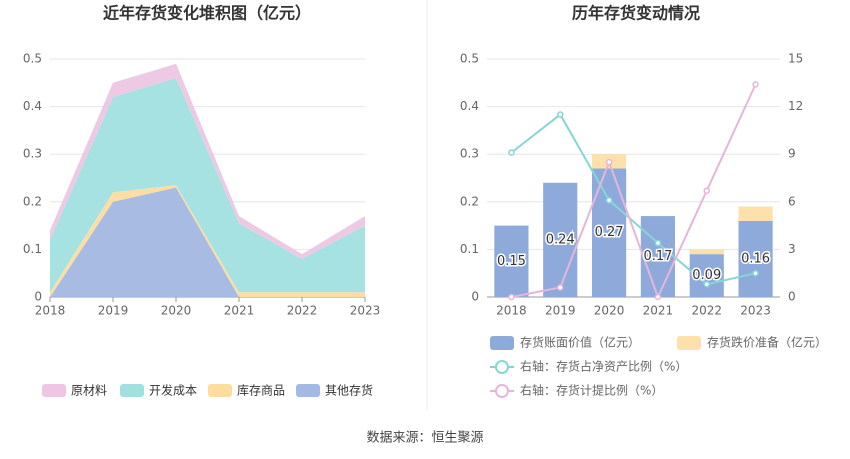  Describe the element at coordinates (261, 390) in the screenshot. I see `legend-label: 库存商品` at that location.